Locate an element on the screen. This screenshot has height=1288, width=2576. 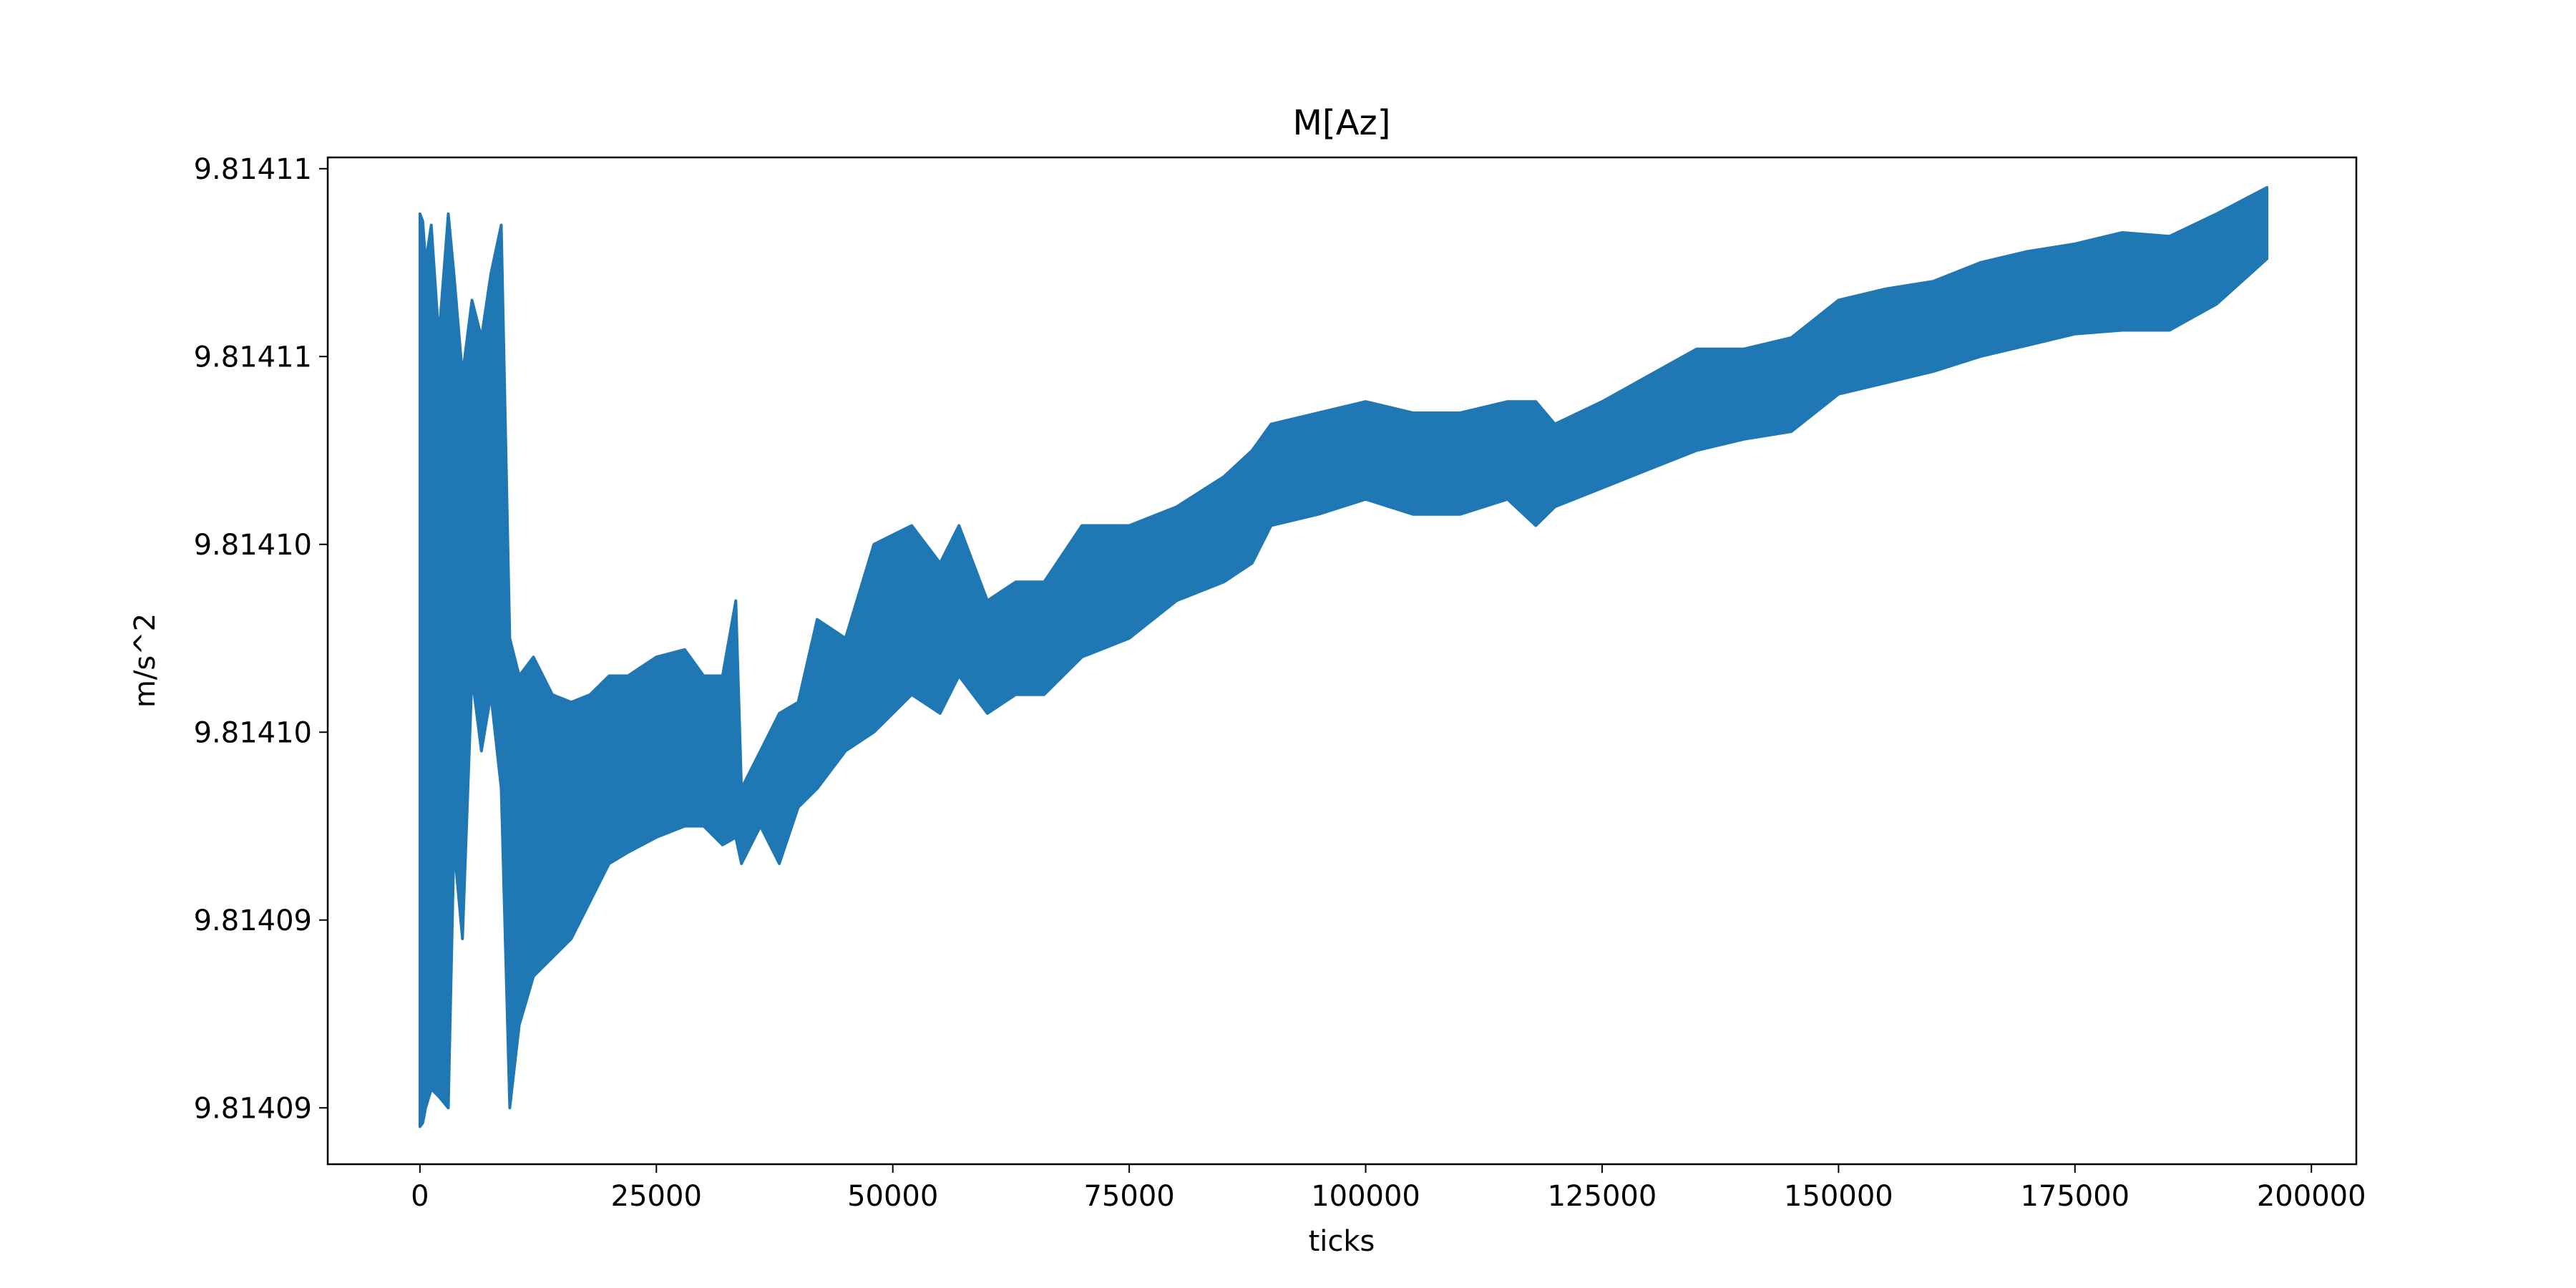
x-tick-label: 75000 is located at coordinates (1128, 1196).